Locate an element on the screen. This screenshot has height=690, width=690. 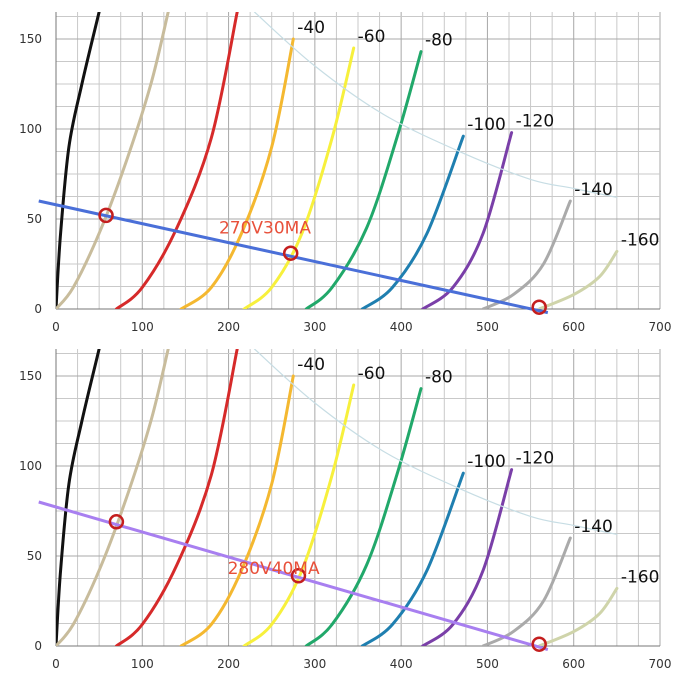
operating-point-annotation: 270V30MA is located at coordinates (265, 228).